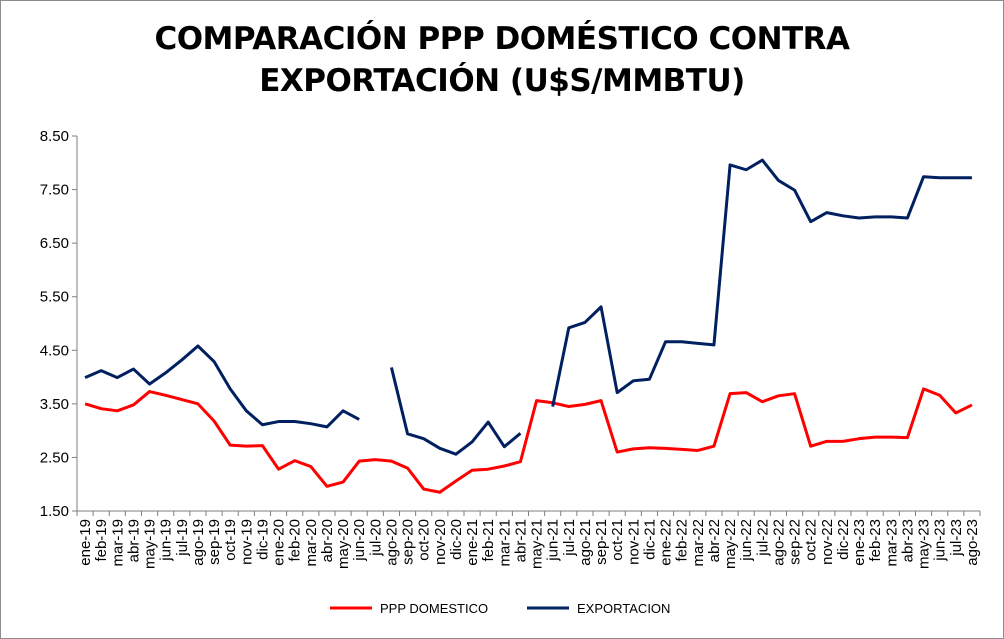  Describe the element at coordinates (623, 608) in the screenshot. I see `legend-label-1: EXPORTACION` at that location.